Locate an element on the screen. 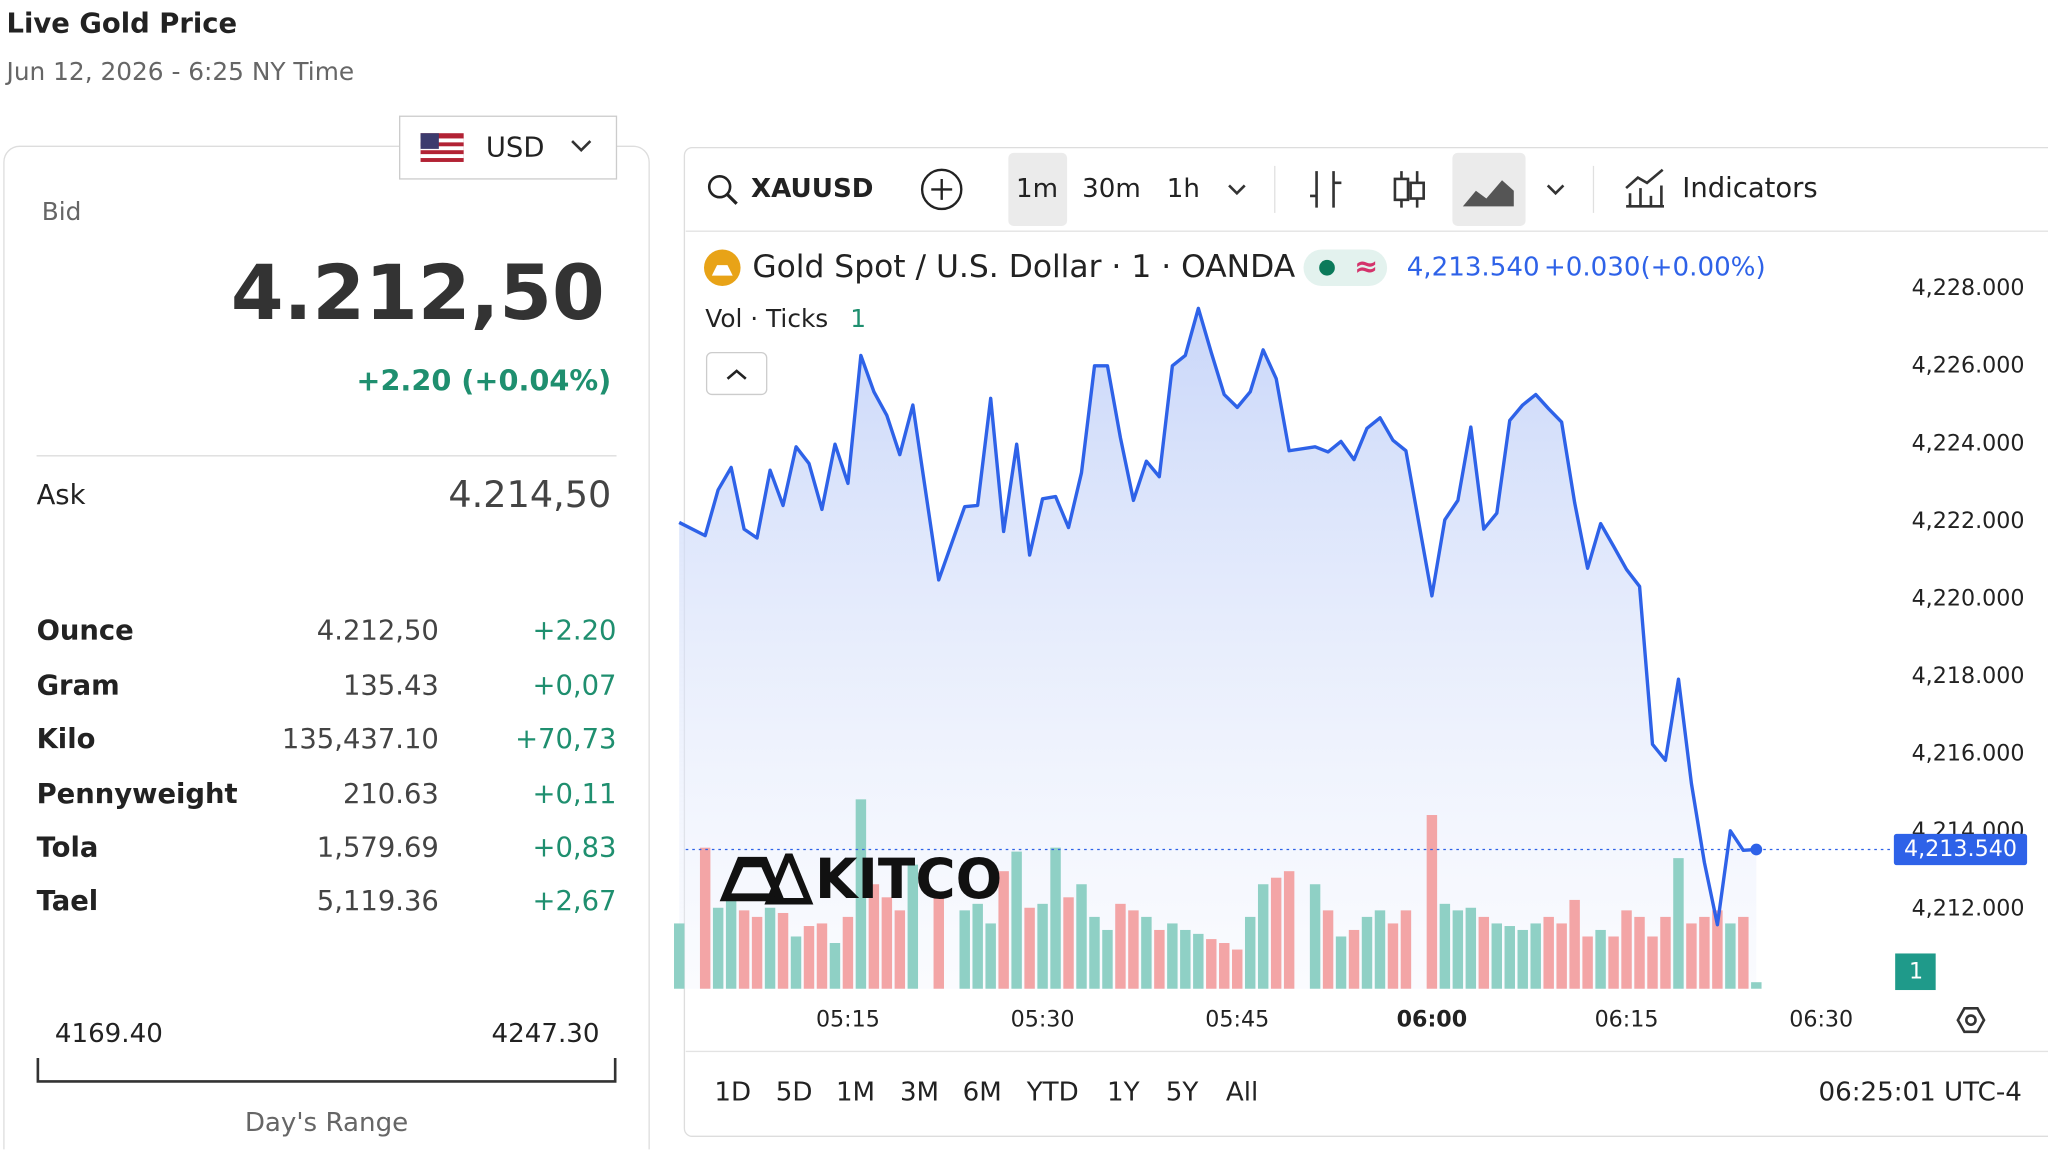 Image resolution: width=2048 pixels, height=1150 pixels. last-price: 4,213.540 is located at coordinates (1473, 267).